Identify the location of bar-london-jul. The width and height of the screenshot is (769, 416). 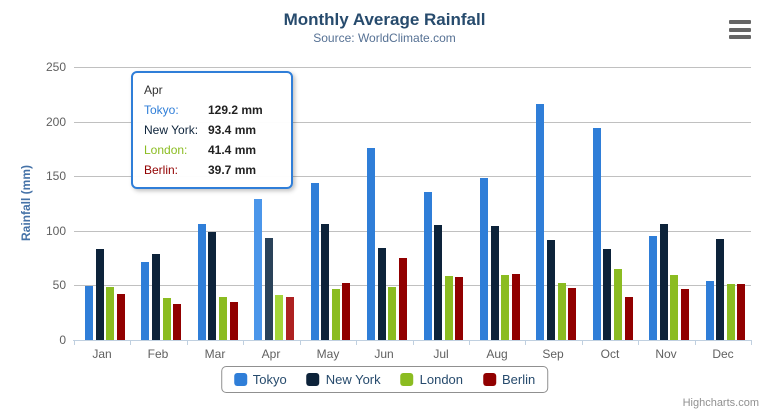
(449, 308).